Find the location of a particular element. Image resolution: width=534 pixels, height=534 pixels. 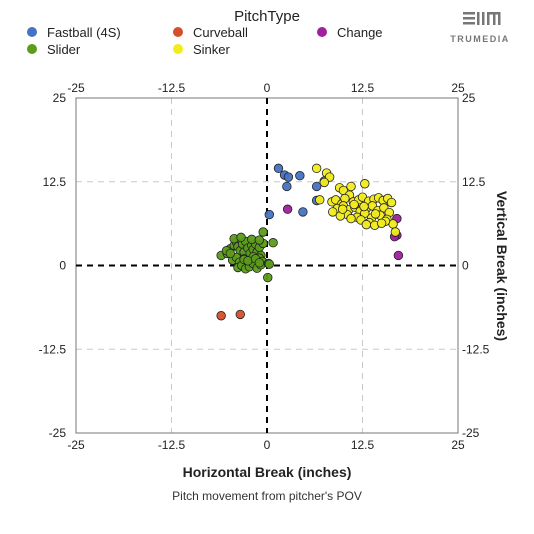

legend-item-change: Change is located at coordinates (350, 32).